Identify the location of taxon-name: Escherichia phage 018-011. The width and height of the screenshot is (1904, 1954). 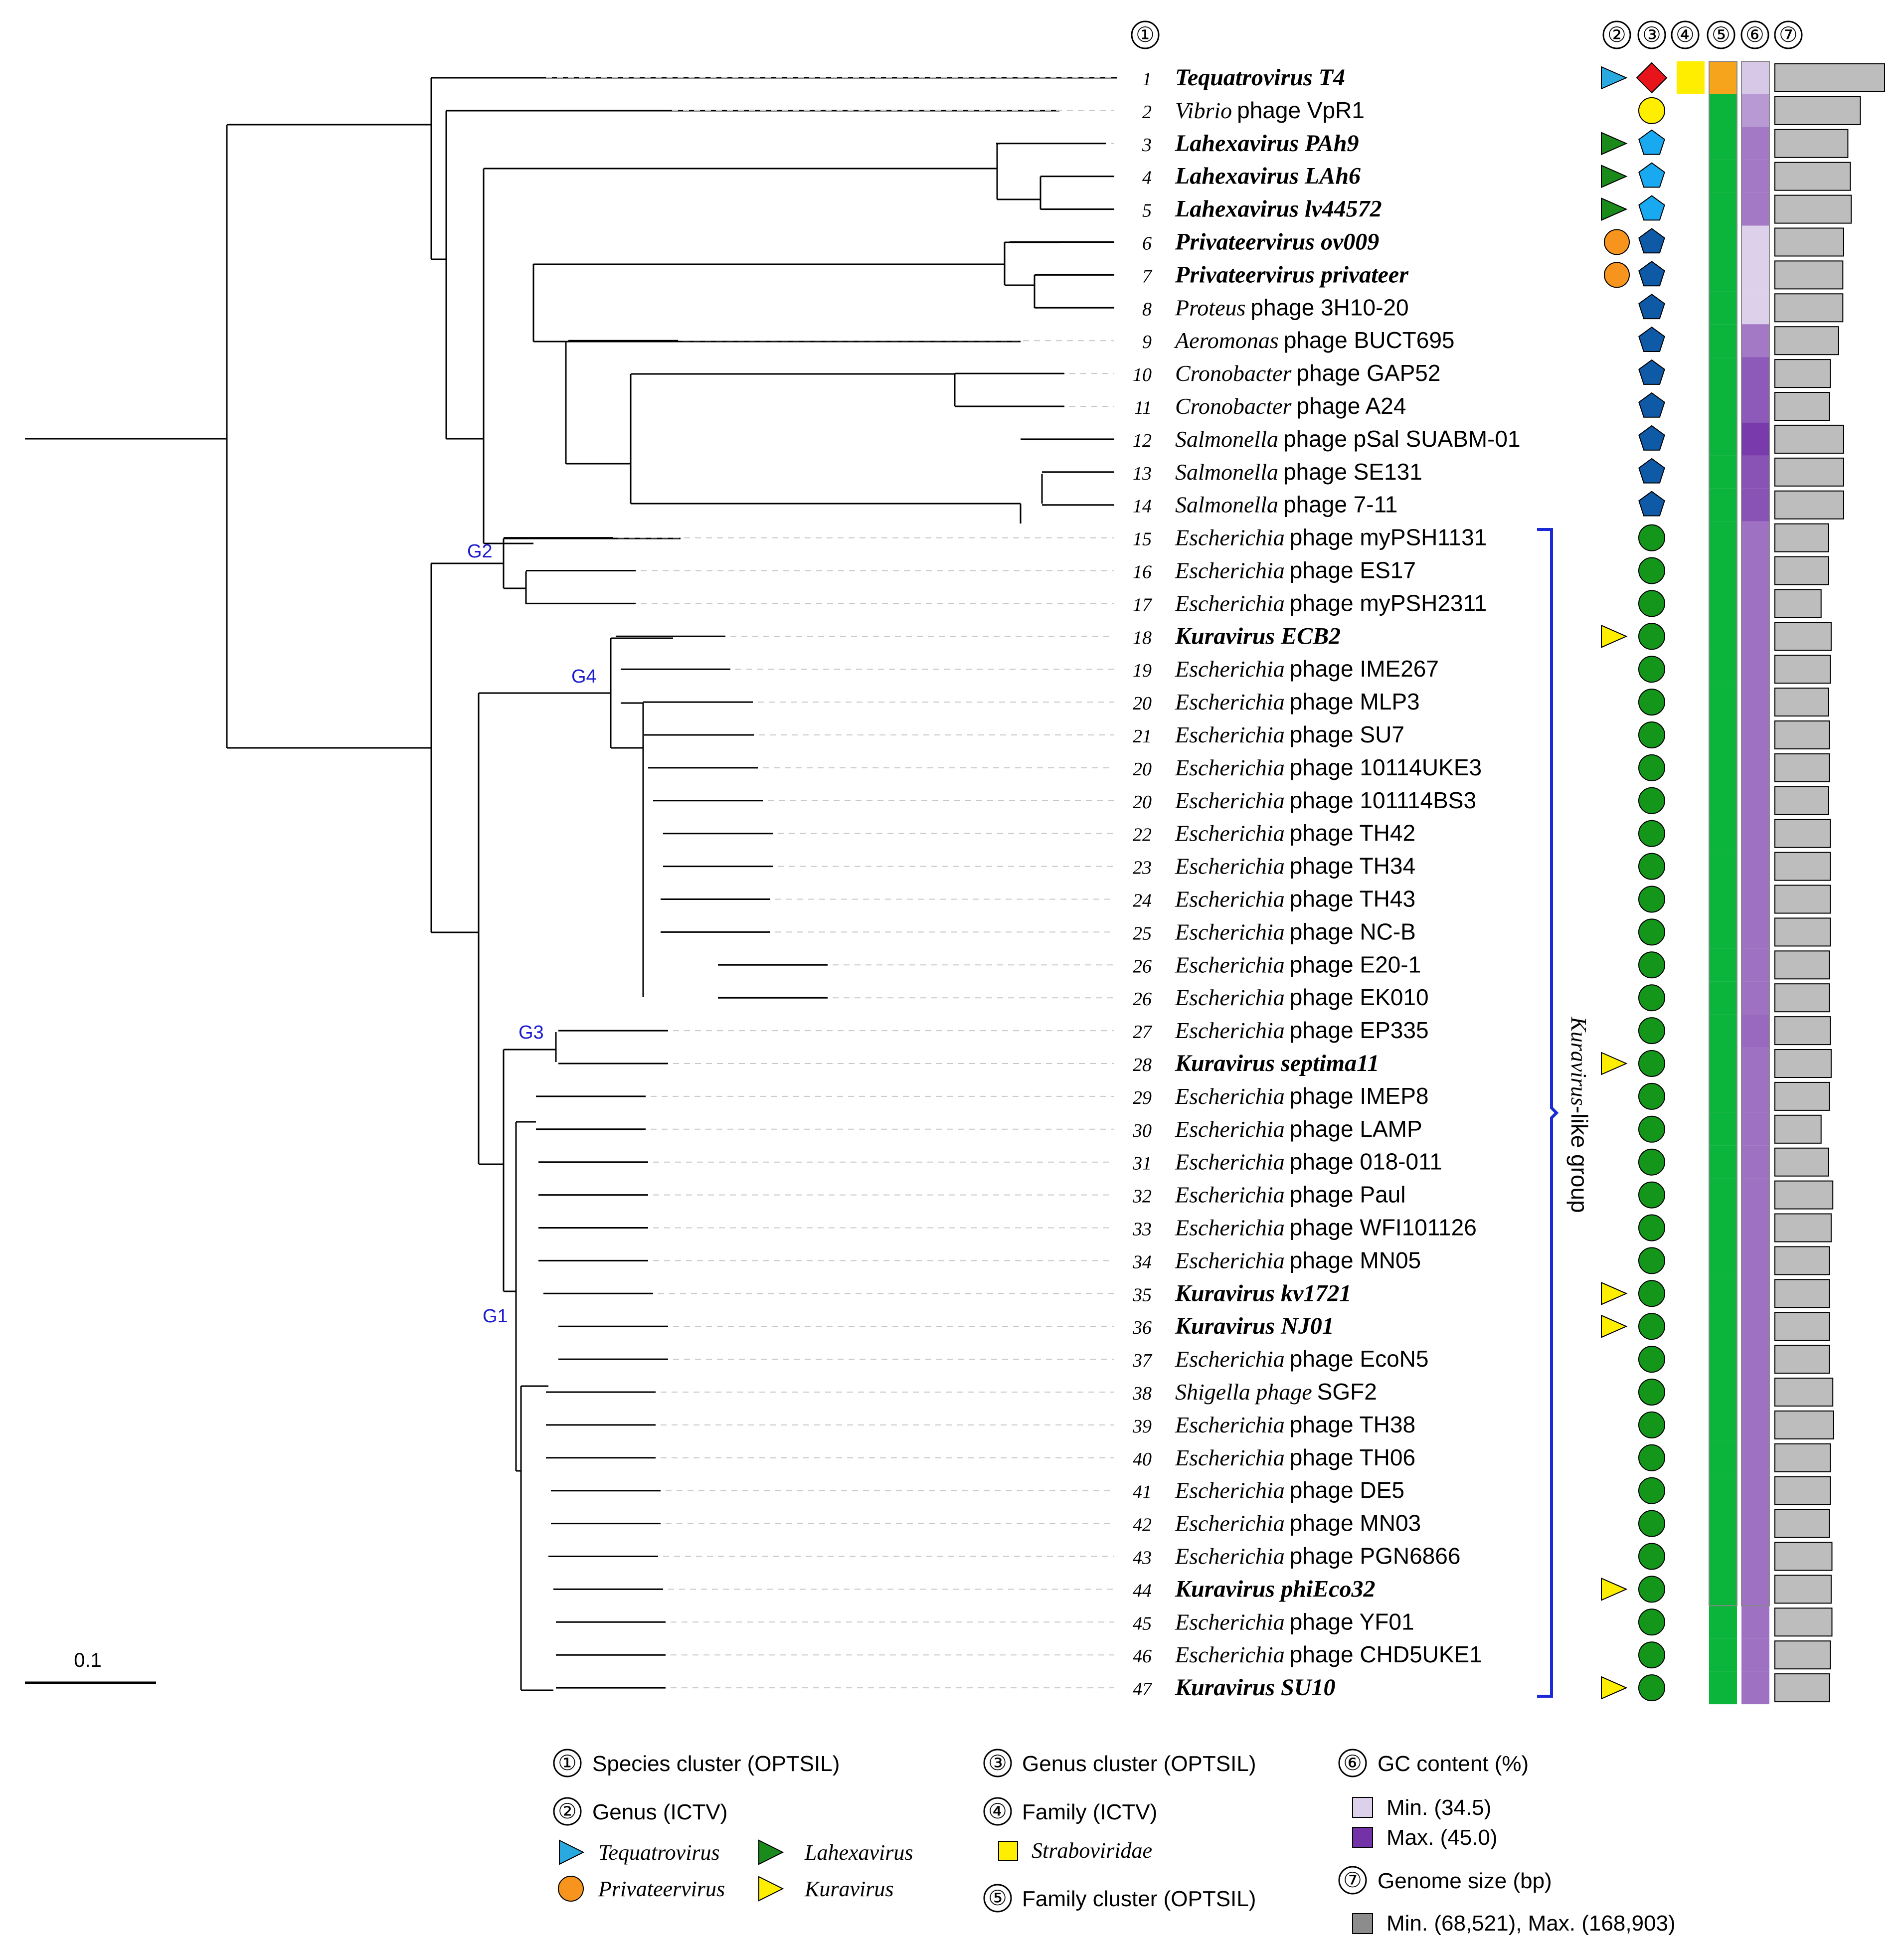
(1309, 1162).